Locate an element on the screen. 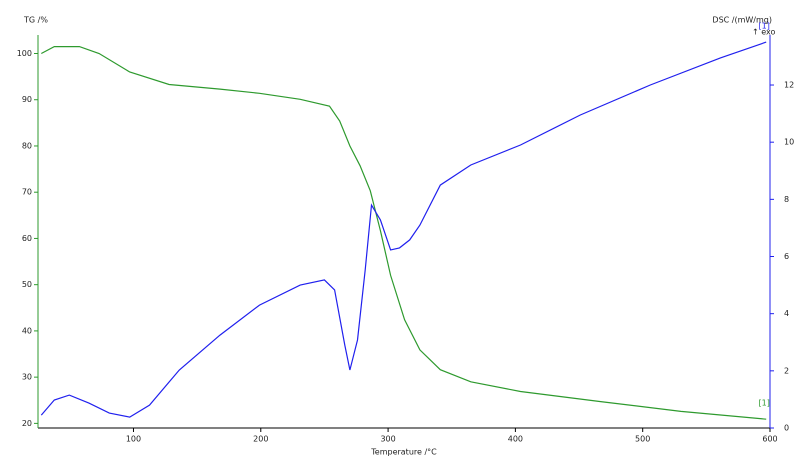 This screenshot has width=800, height=464. y-tick-label: 20 is located at coordinates (27, 423).